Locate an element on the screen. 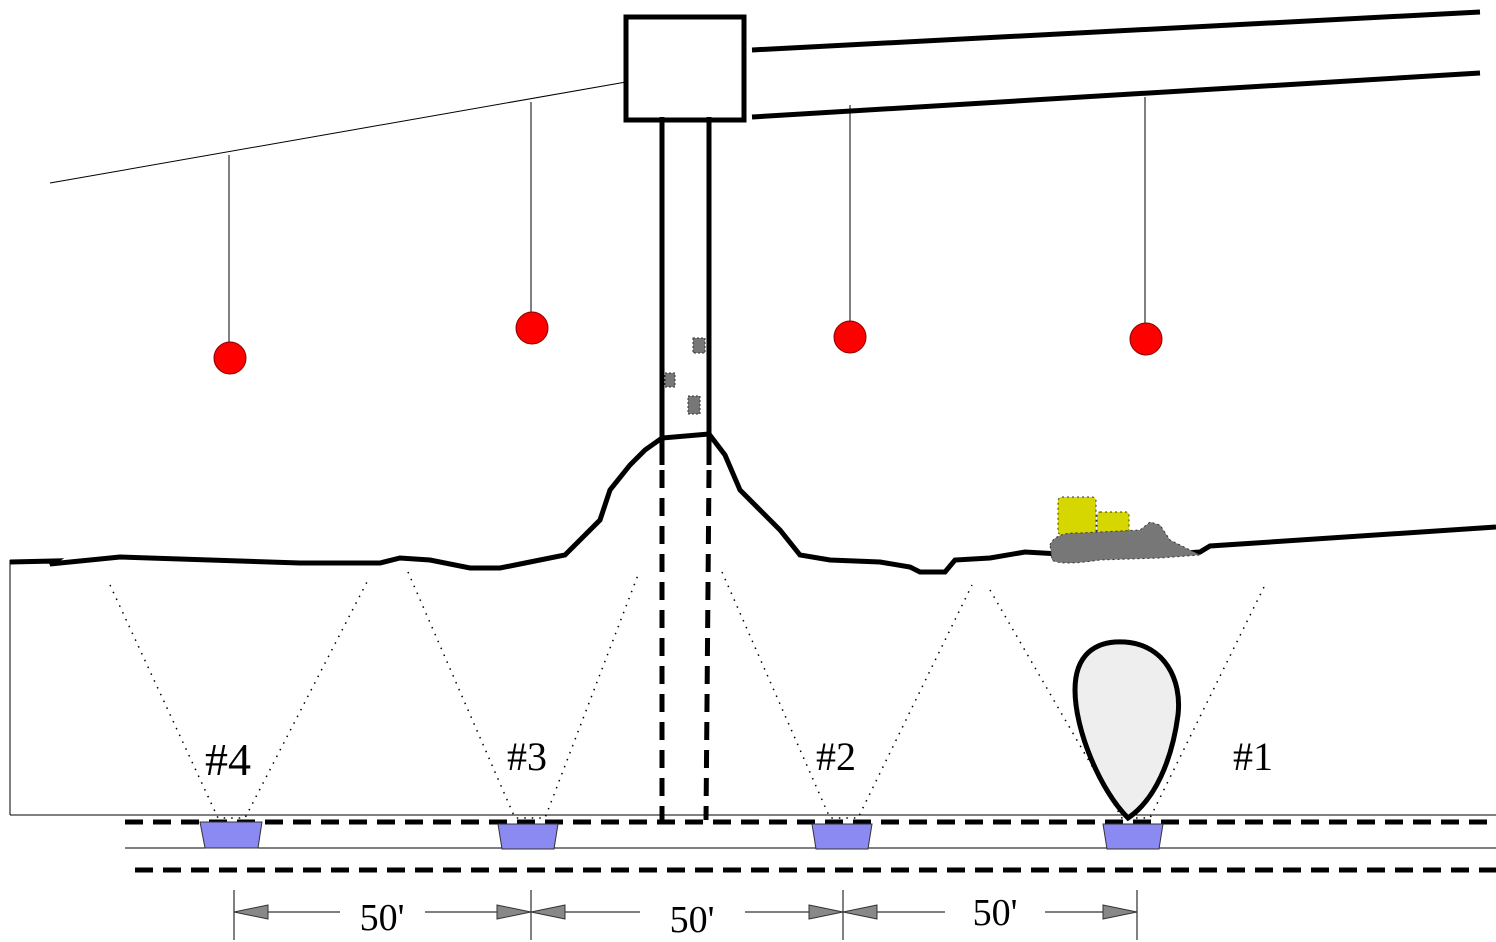 The width and height of the screenshot is (1496, 942). sensor-label: #1 is located at coordinates (1253, 756).